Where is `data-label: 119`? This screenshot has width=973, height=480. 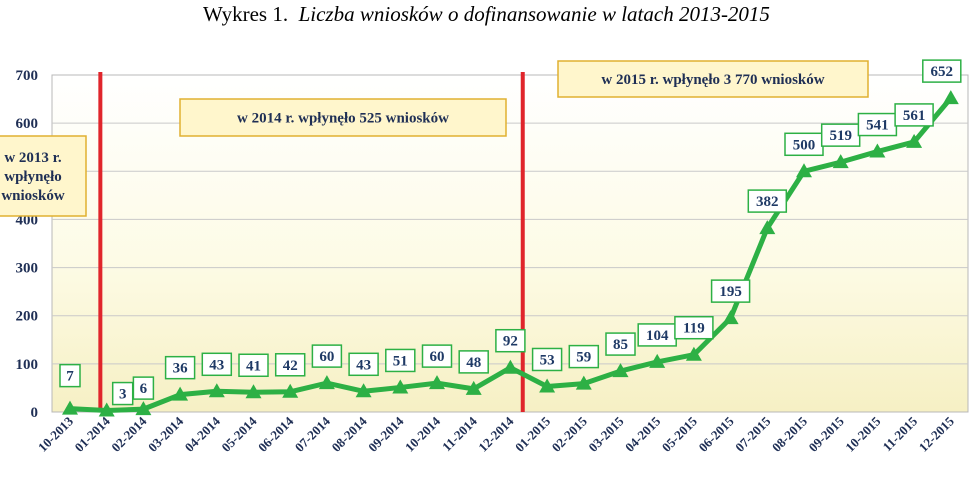
data-label: 119 is located at coordinates (694, 329).